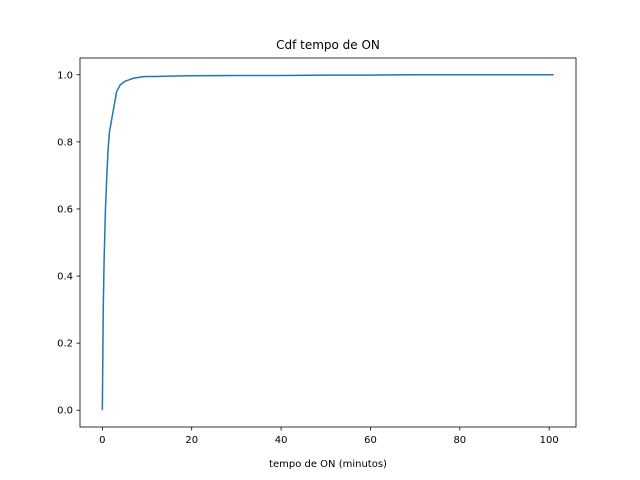 The width and height of the screenshot is (640, 480). I want to click on x-tick-label: 60, so click(370, 440).